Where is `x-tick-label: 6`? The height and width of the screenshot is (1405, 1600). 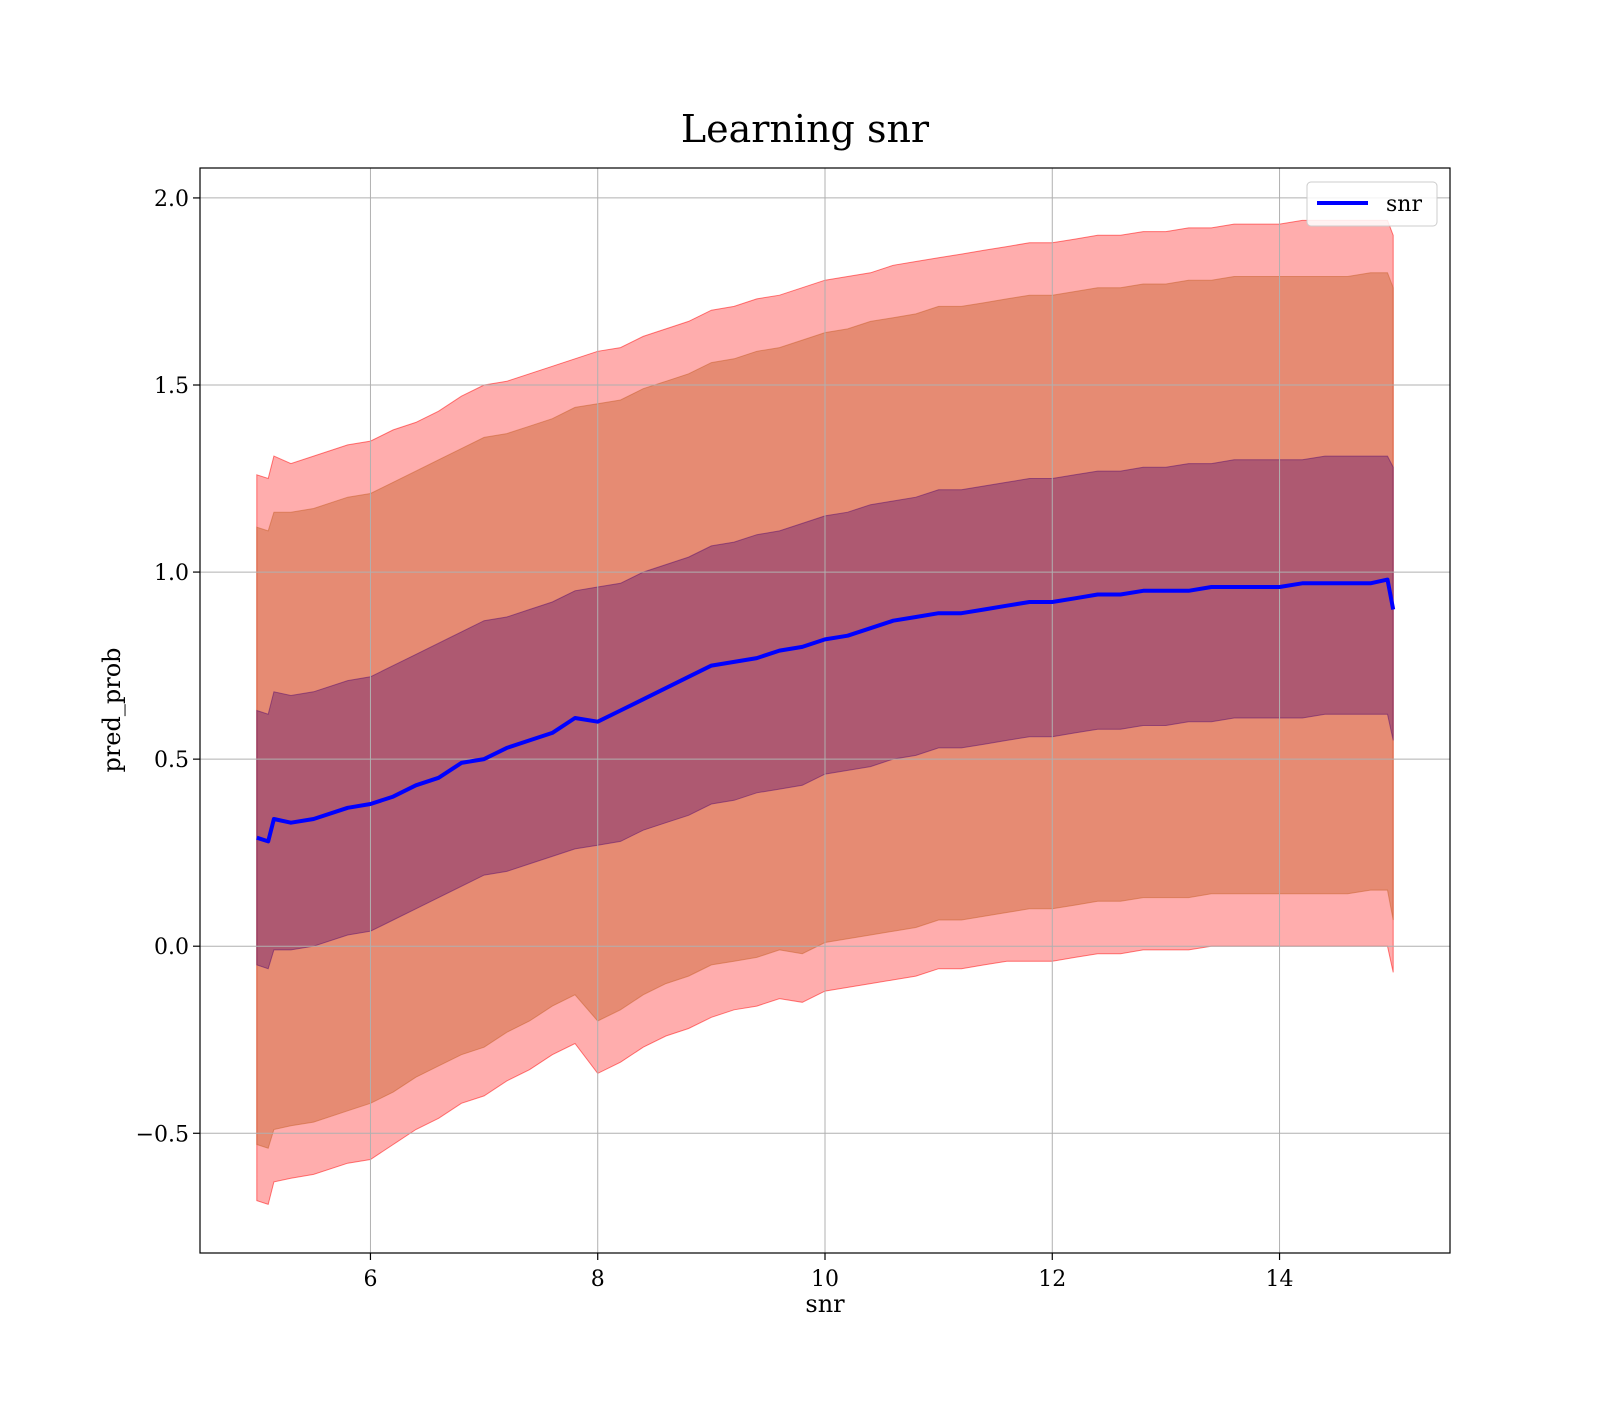
x-tick-label: 6 is located at coordinates (370, 1279).